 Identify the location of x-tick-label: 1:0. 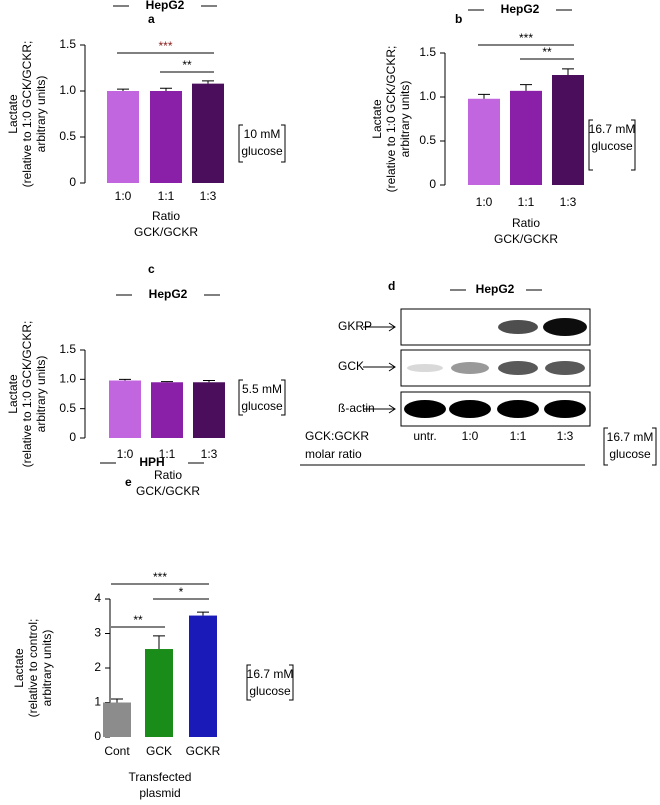
(484, 202).